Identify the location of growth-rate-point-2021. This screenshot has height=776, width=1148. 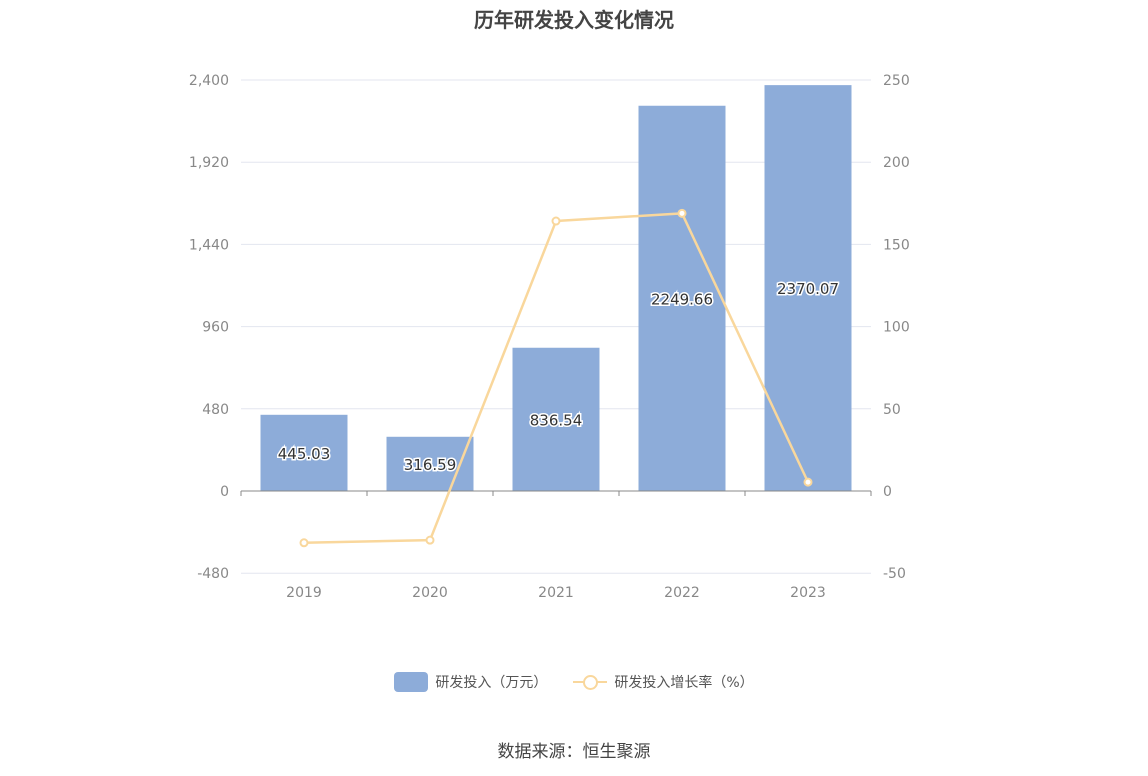
(556, 221).